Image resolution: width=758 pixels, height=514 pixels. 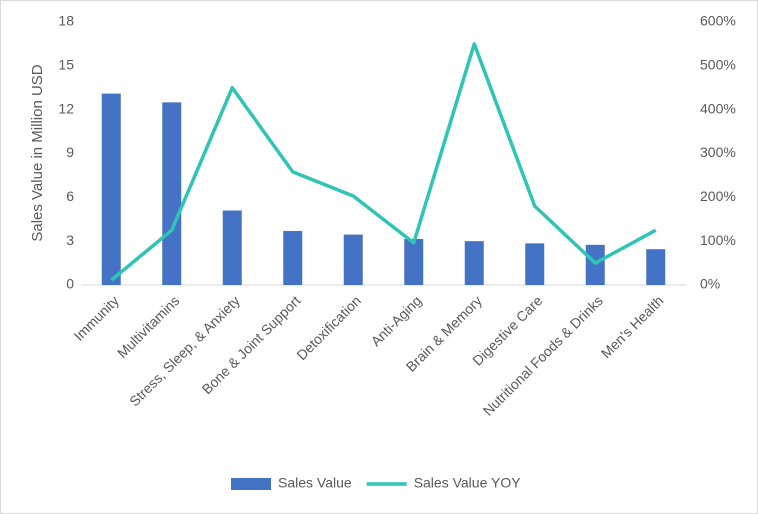 I want to click on legend-label: Sales Value, so click(x=315, y=483).